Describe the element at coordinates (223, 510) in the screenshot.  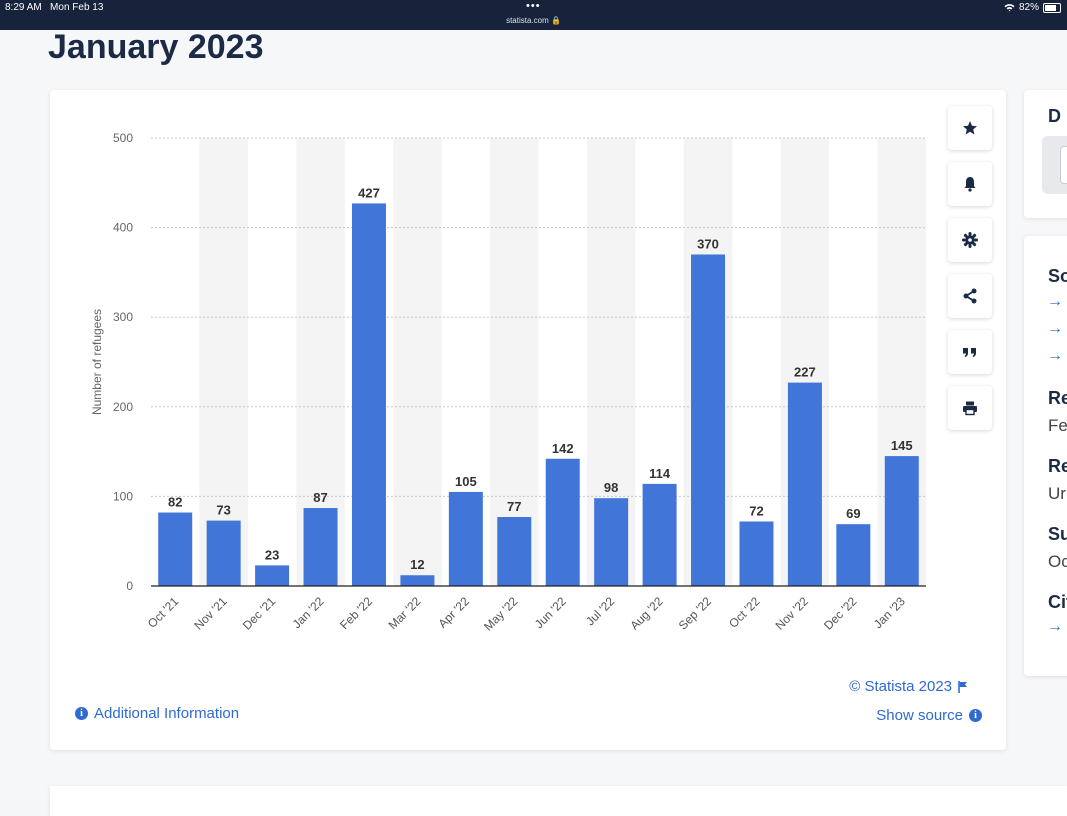
I see `data-label: 73` at that location.